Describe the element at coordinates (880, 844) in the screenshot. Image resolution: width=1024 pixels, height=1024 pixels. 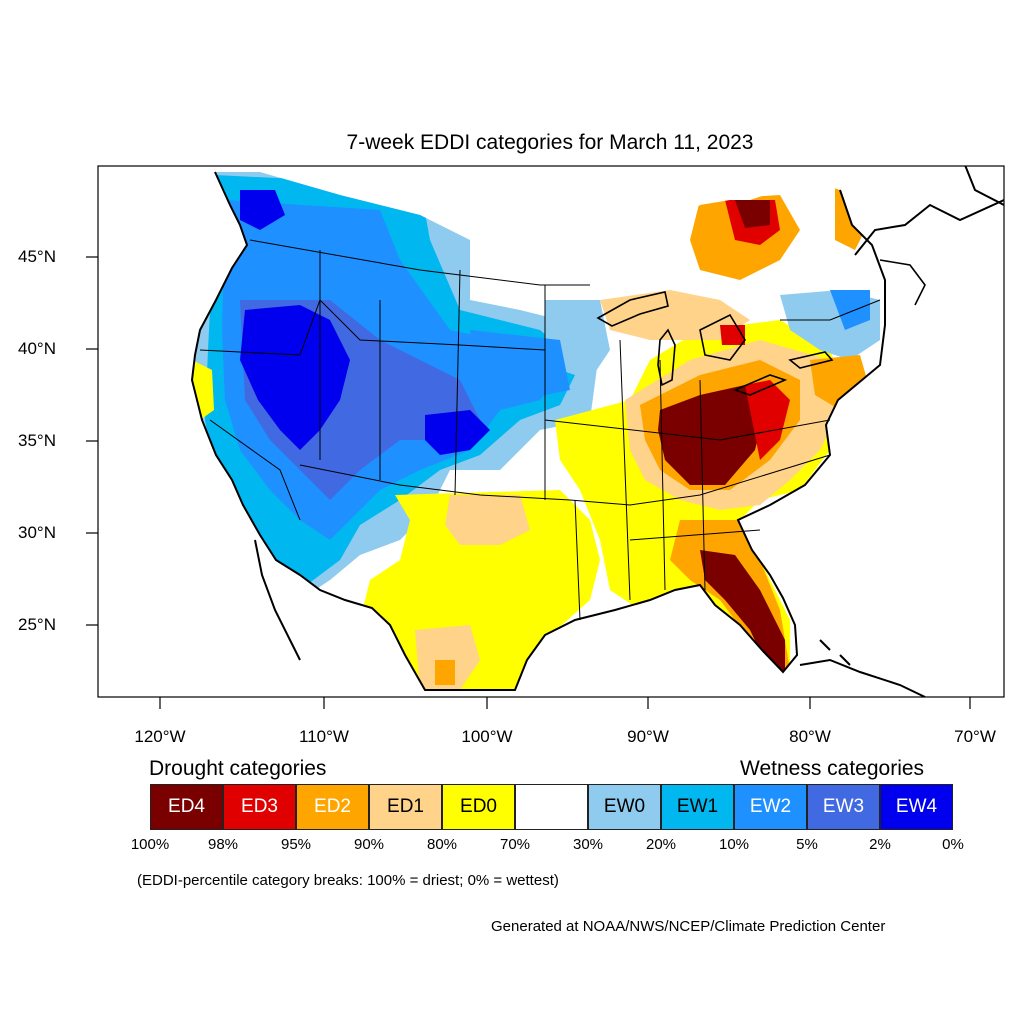
I see `legend-break-label: 2%` at that location.